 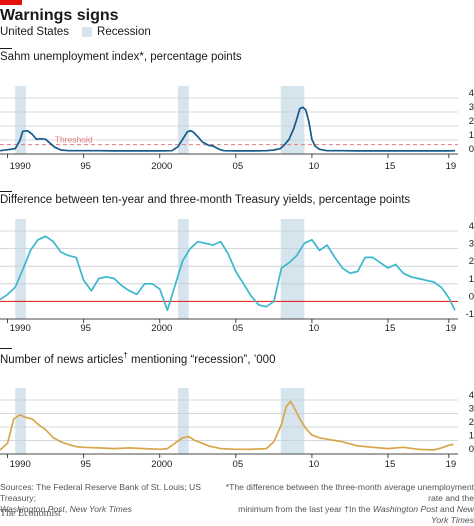 I want to click on brand-red-bar, so click(x=11, y=2).